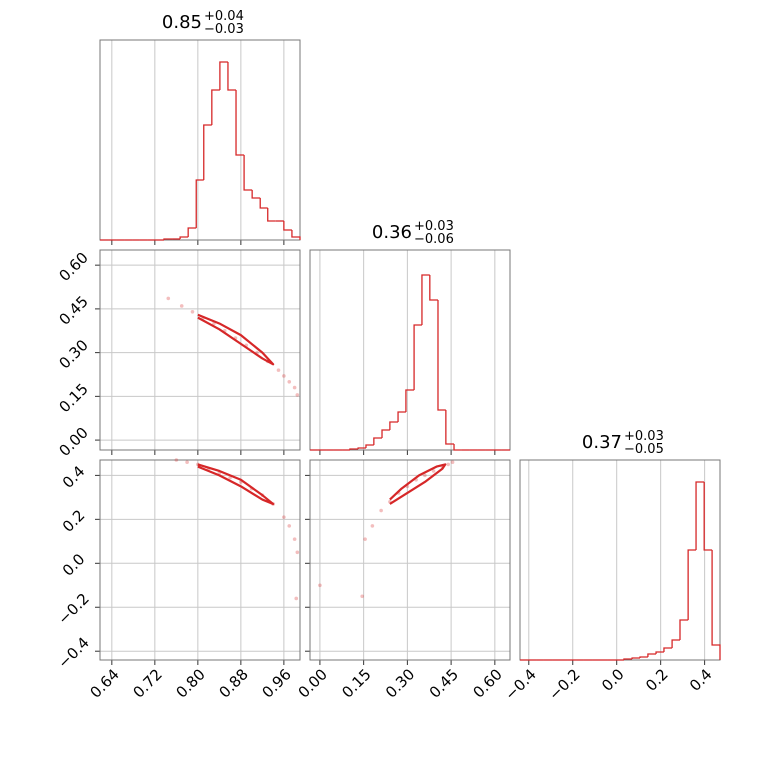 The width and height of the screenshot is (760, 760). What do you see at coordinates (73, 398) in the screenshot?
I see `y-tick-label: 0.15` at bounding box center [73, 398].